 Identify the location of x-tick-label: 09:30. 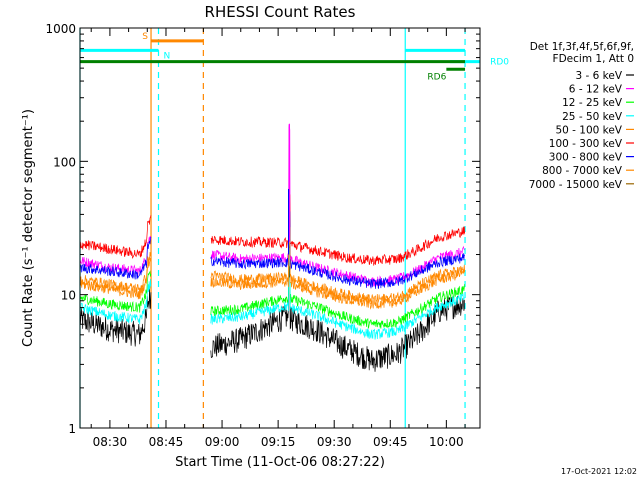
(334, 442).